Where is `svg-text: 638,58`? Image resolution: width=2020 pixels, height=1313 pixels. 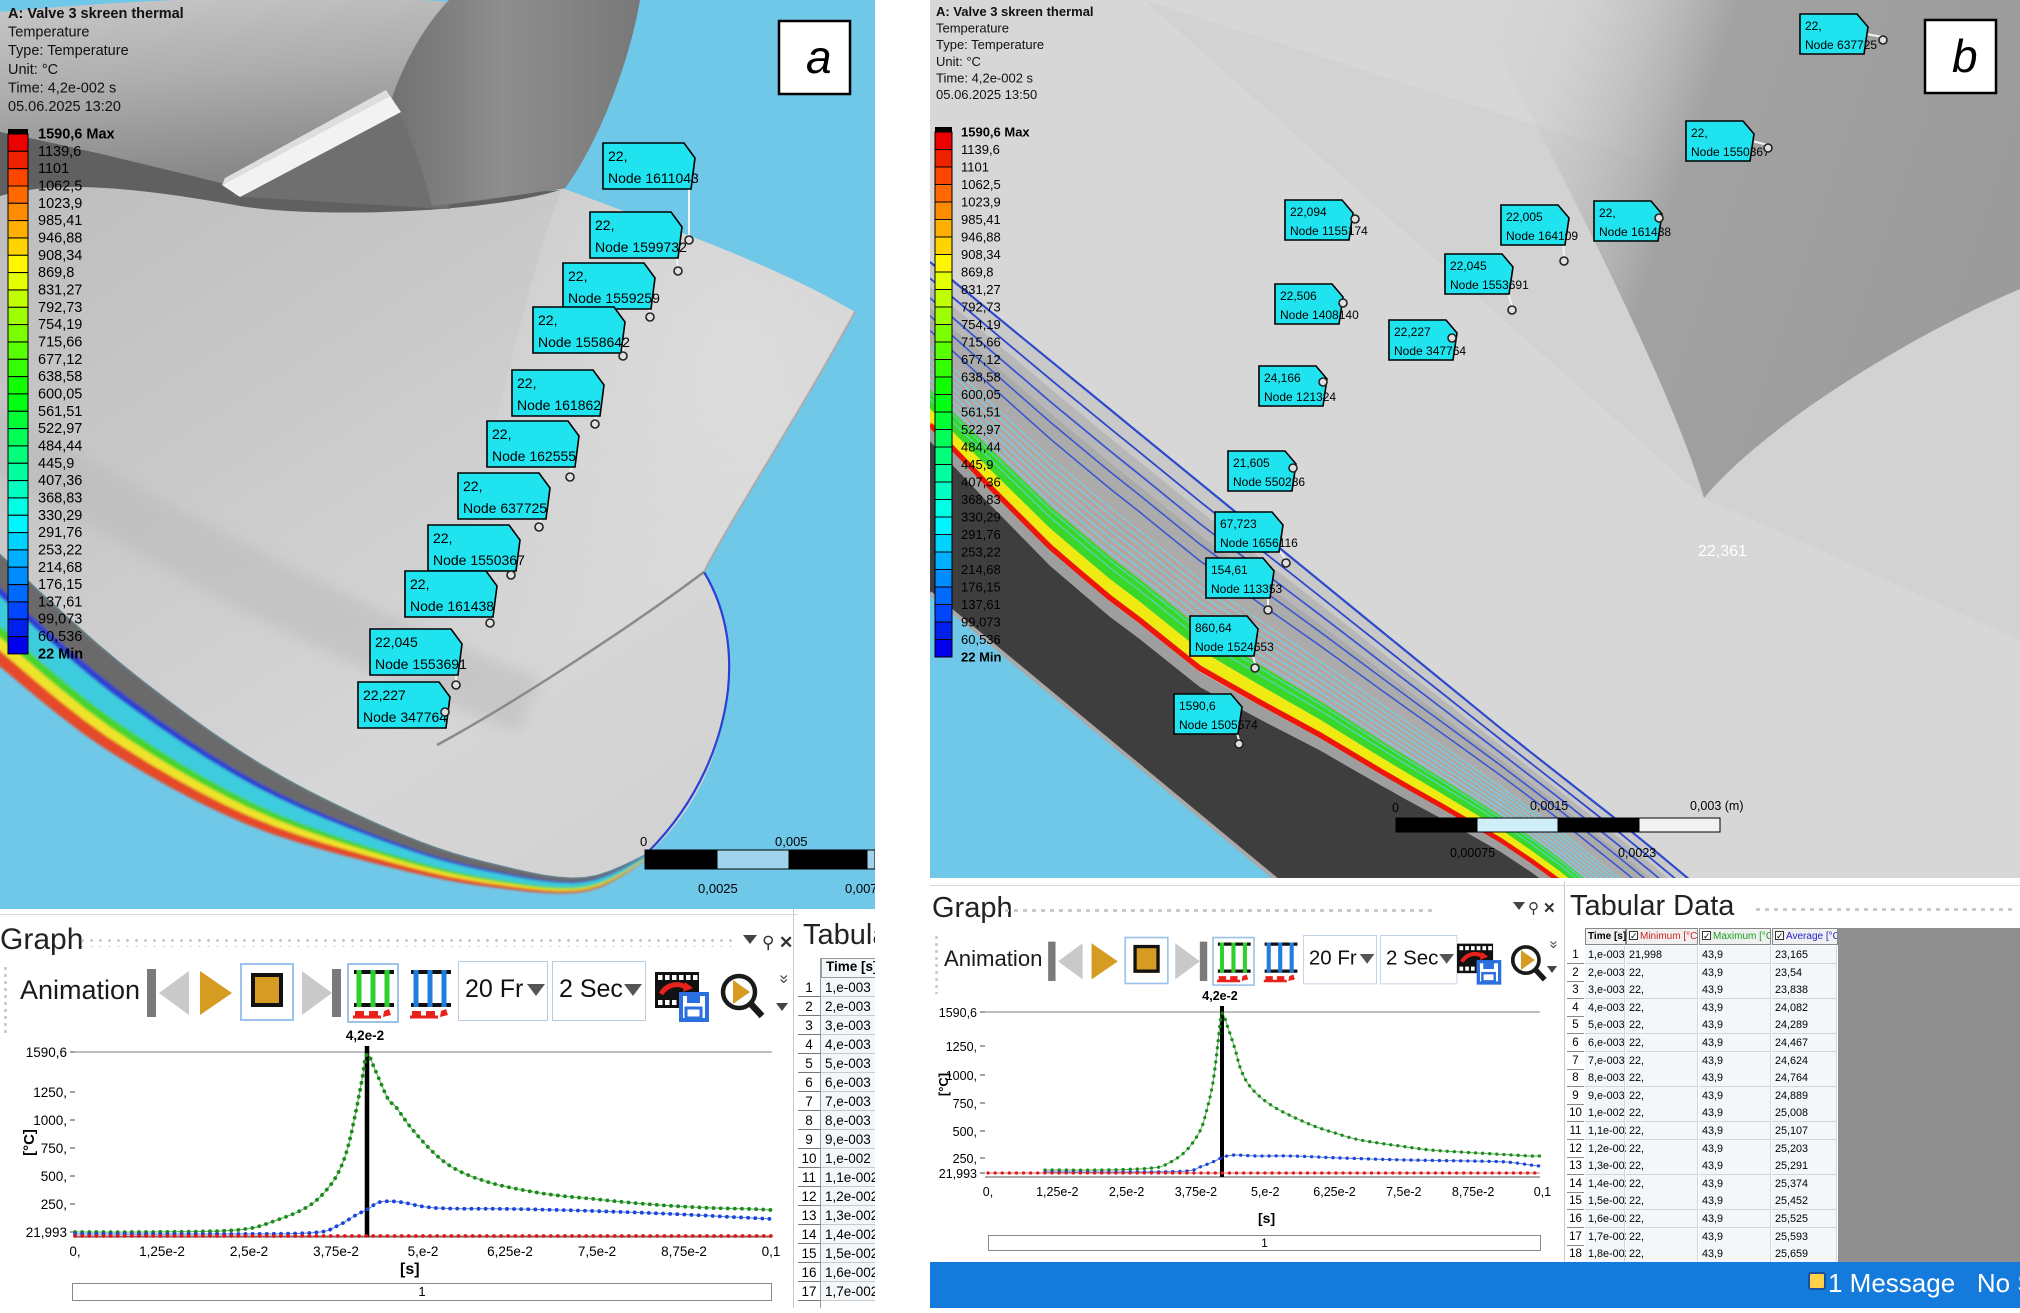
svg-text: 638,58 is located at coordinates (981, 377).